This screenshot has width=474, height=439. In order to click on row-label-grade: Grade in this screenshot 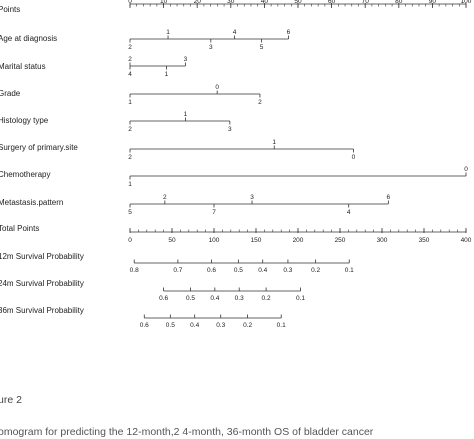, I will do `click(10, 93)`.